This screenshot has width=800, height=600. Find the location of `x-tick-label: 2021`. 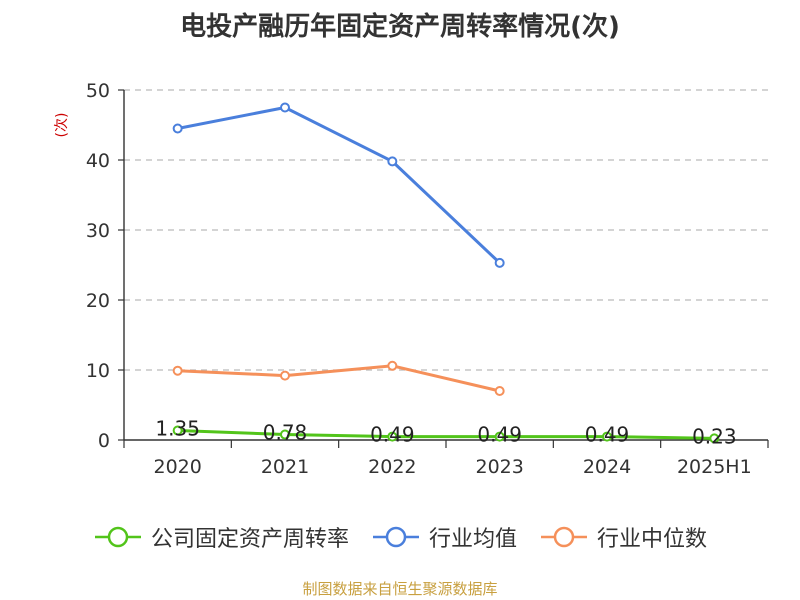

x-tick-label: 2021 is located at coordinates (285, 467).